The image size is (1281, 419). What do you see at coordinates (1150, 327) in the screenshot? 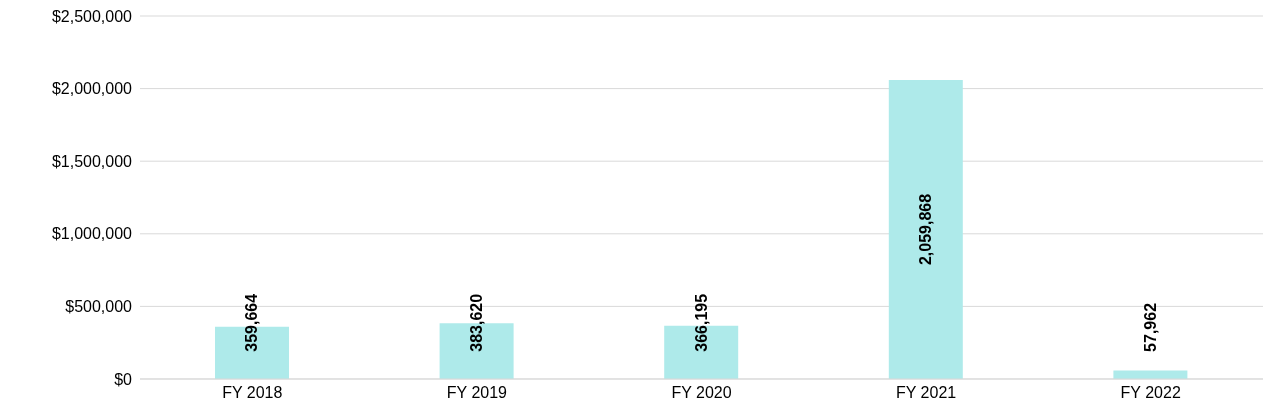
I see `data-label: 57,962` at bounding box center [1150, 327].